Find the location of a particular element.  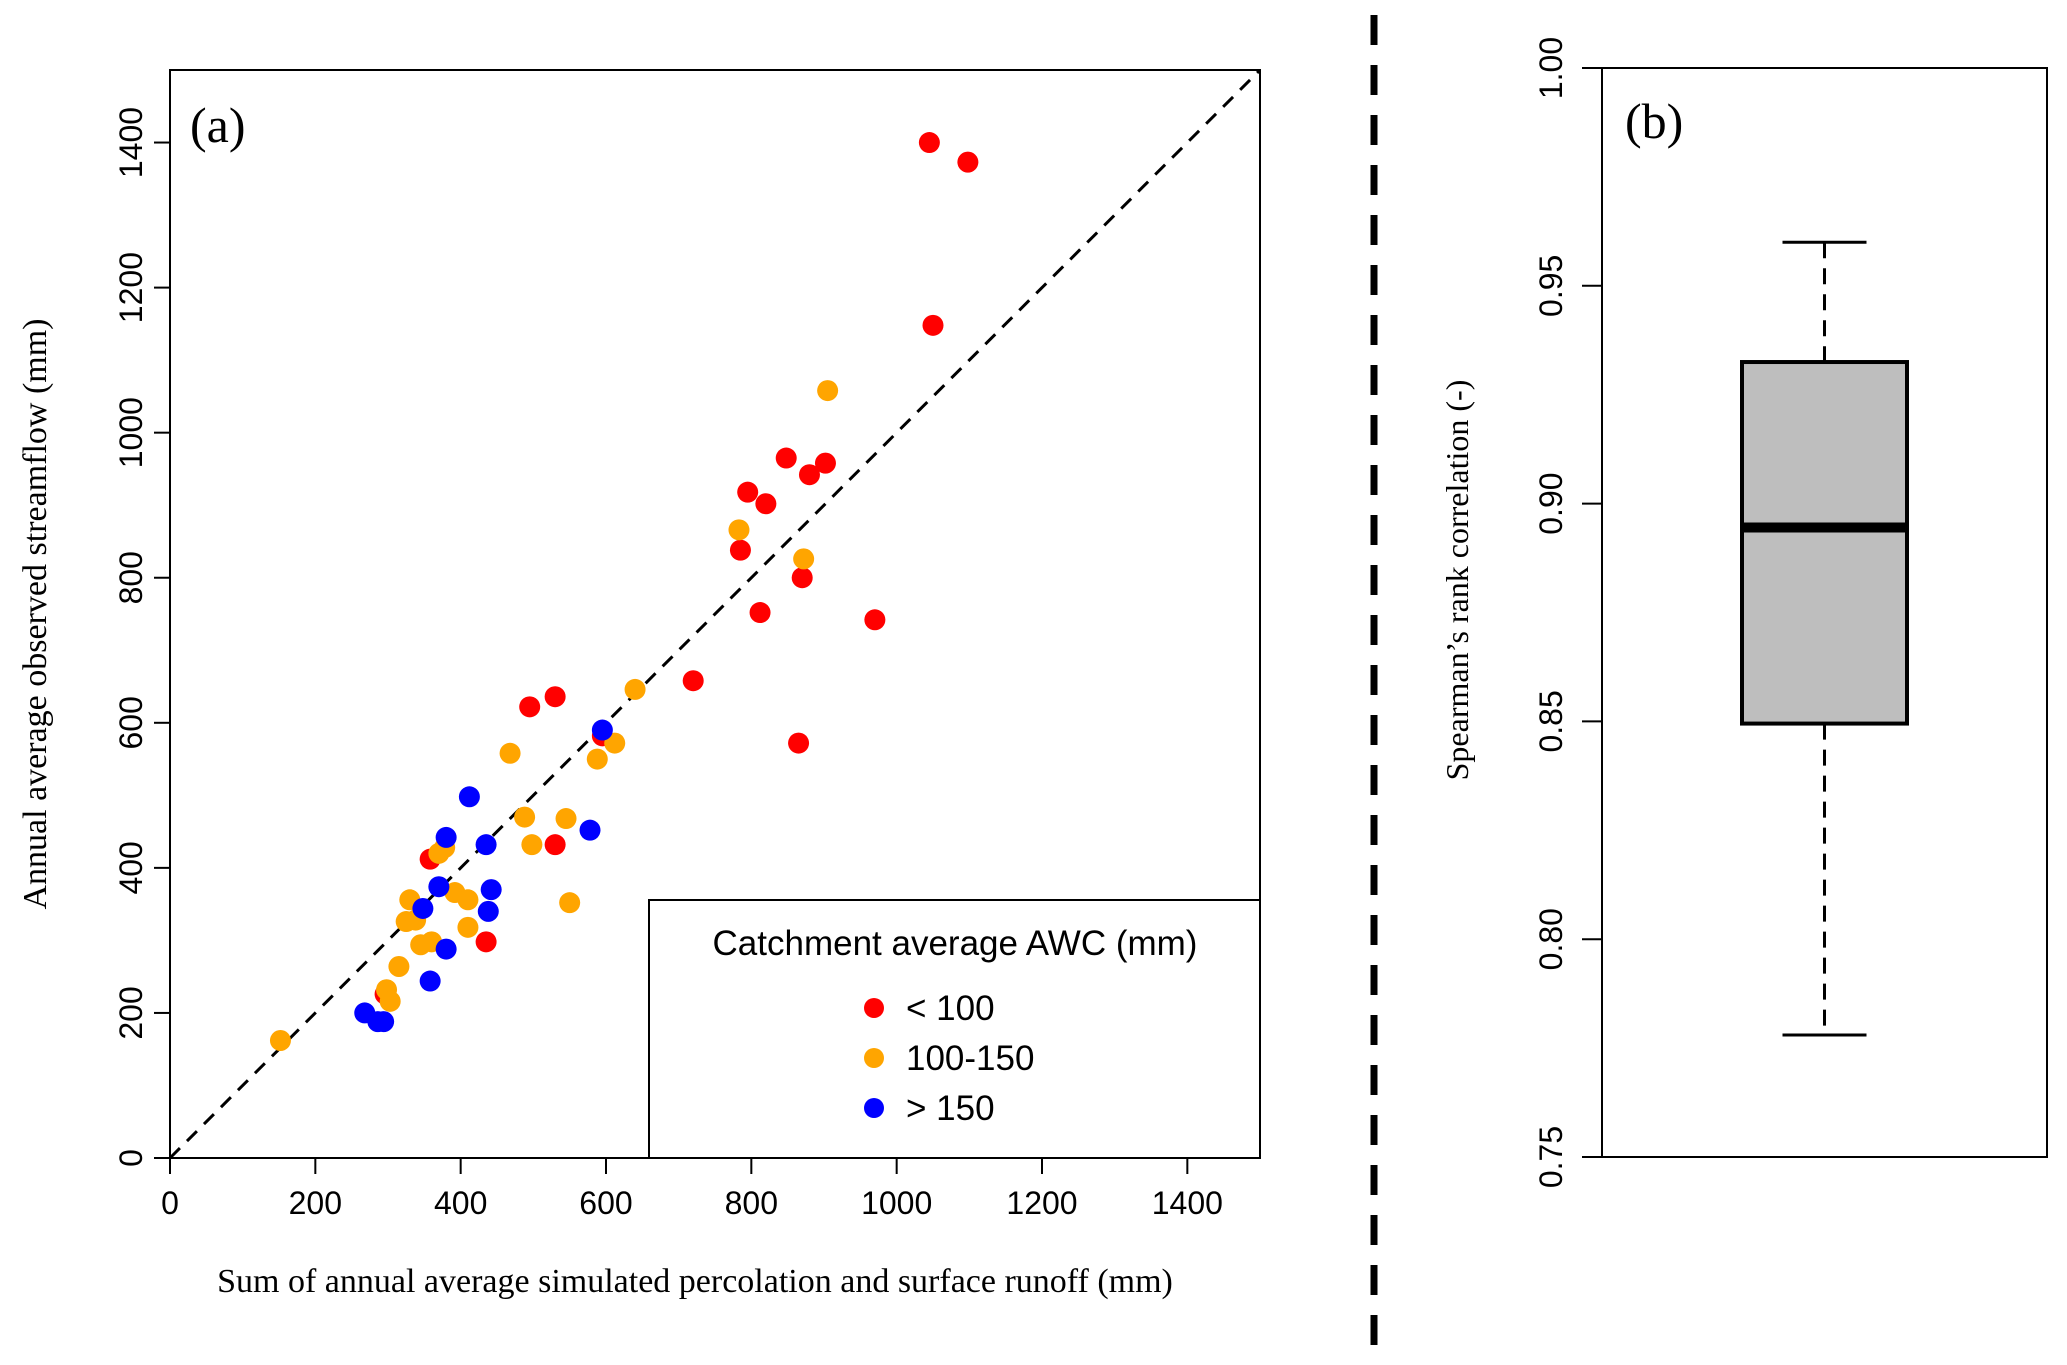

y-tick-label: 1000 is located at coordinates (131, 432).